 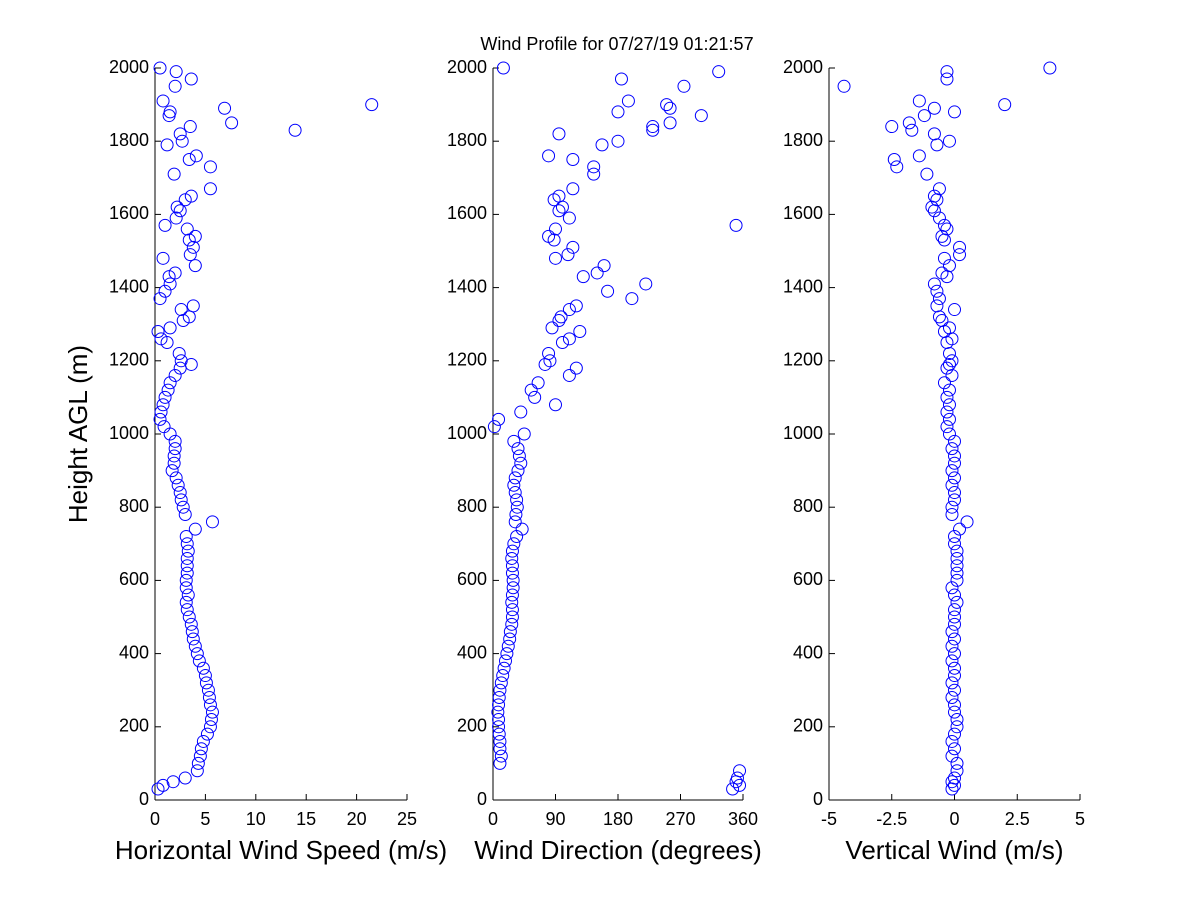 What do you see at coordinates (256, 819) in the screenshot?
I see `x-tick-label: 10` at bounding box center [256, 819].